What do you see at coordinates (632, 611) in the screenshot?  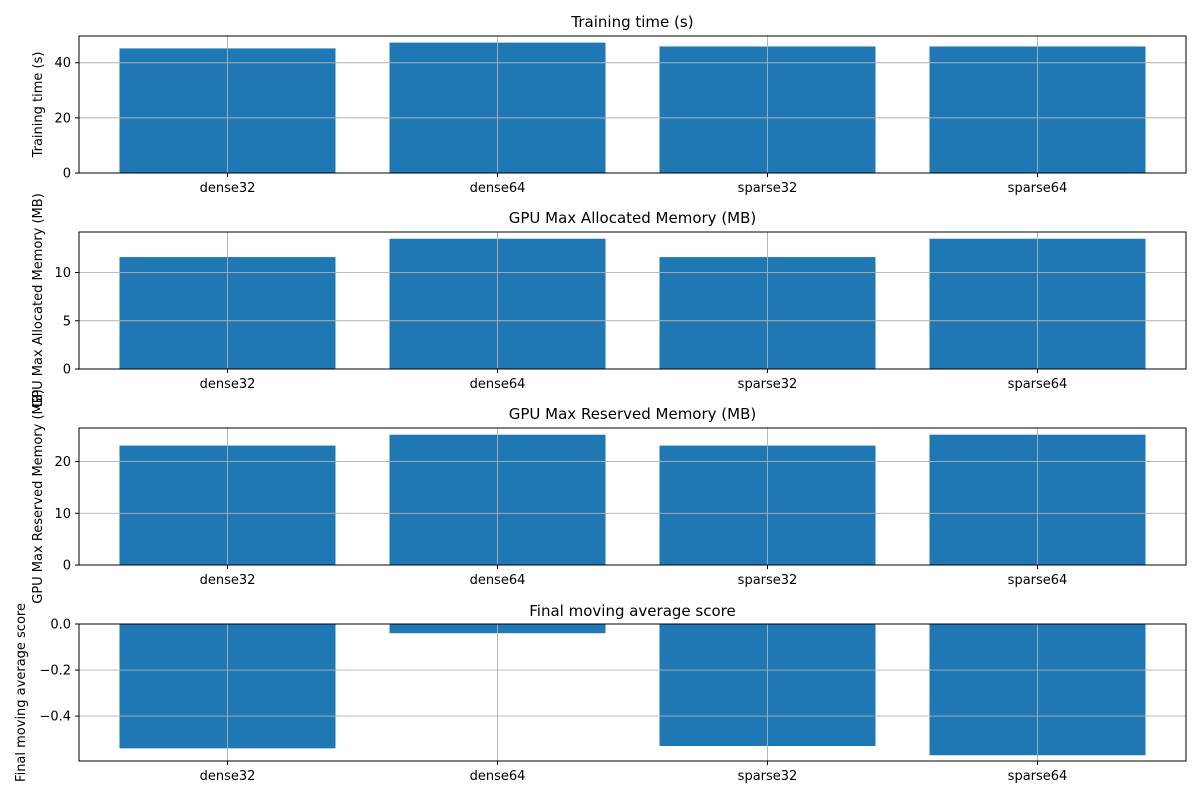 I see `chart-title: Final moving average score` at bounding box center [632, 611].